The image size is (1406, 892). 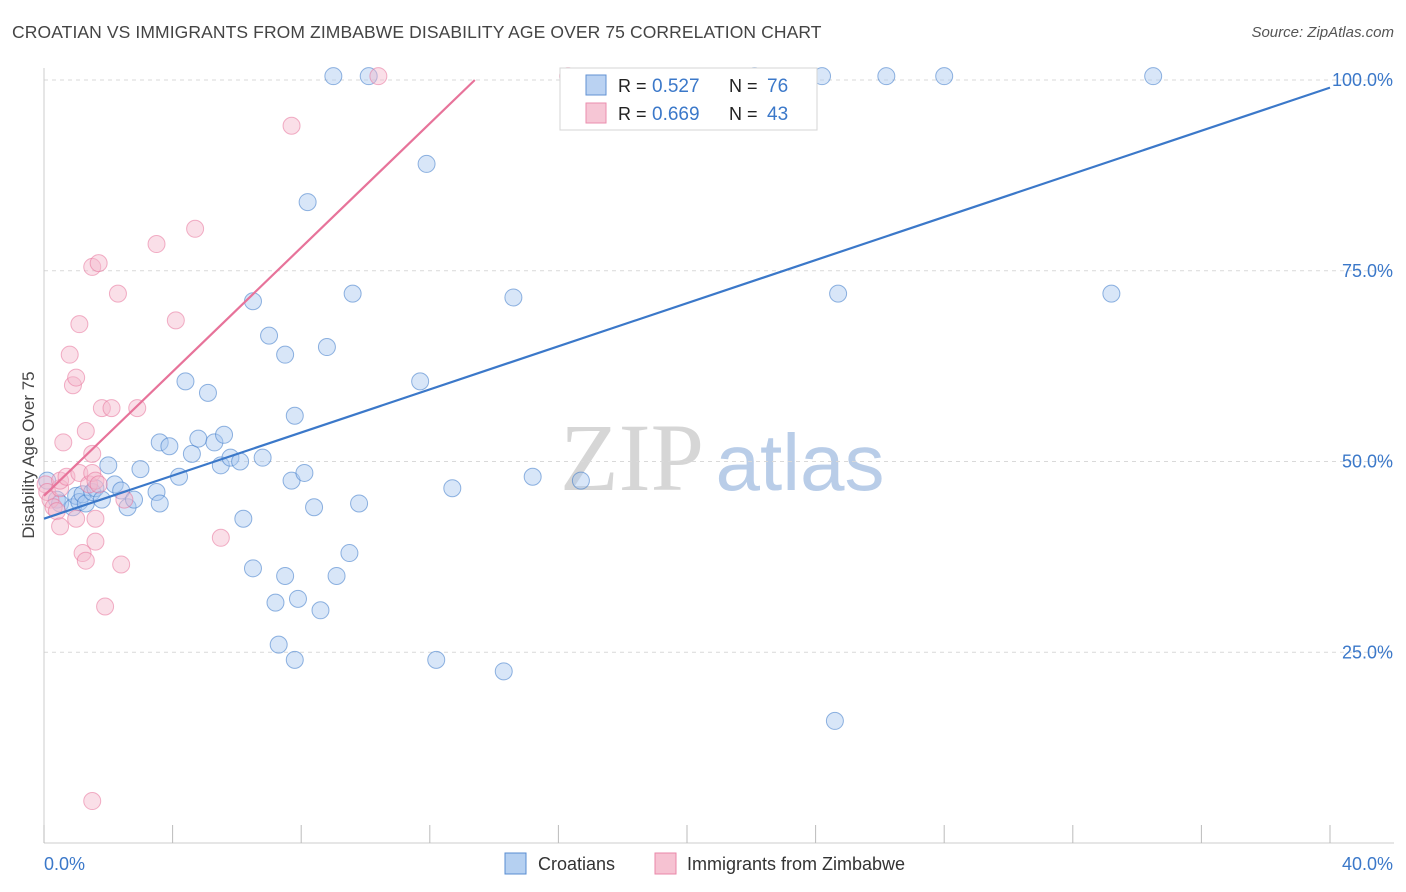 I want to click on bottom-legend: Croatians Immigrants from Zimbabwe, so click(x=704, y=863).